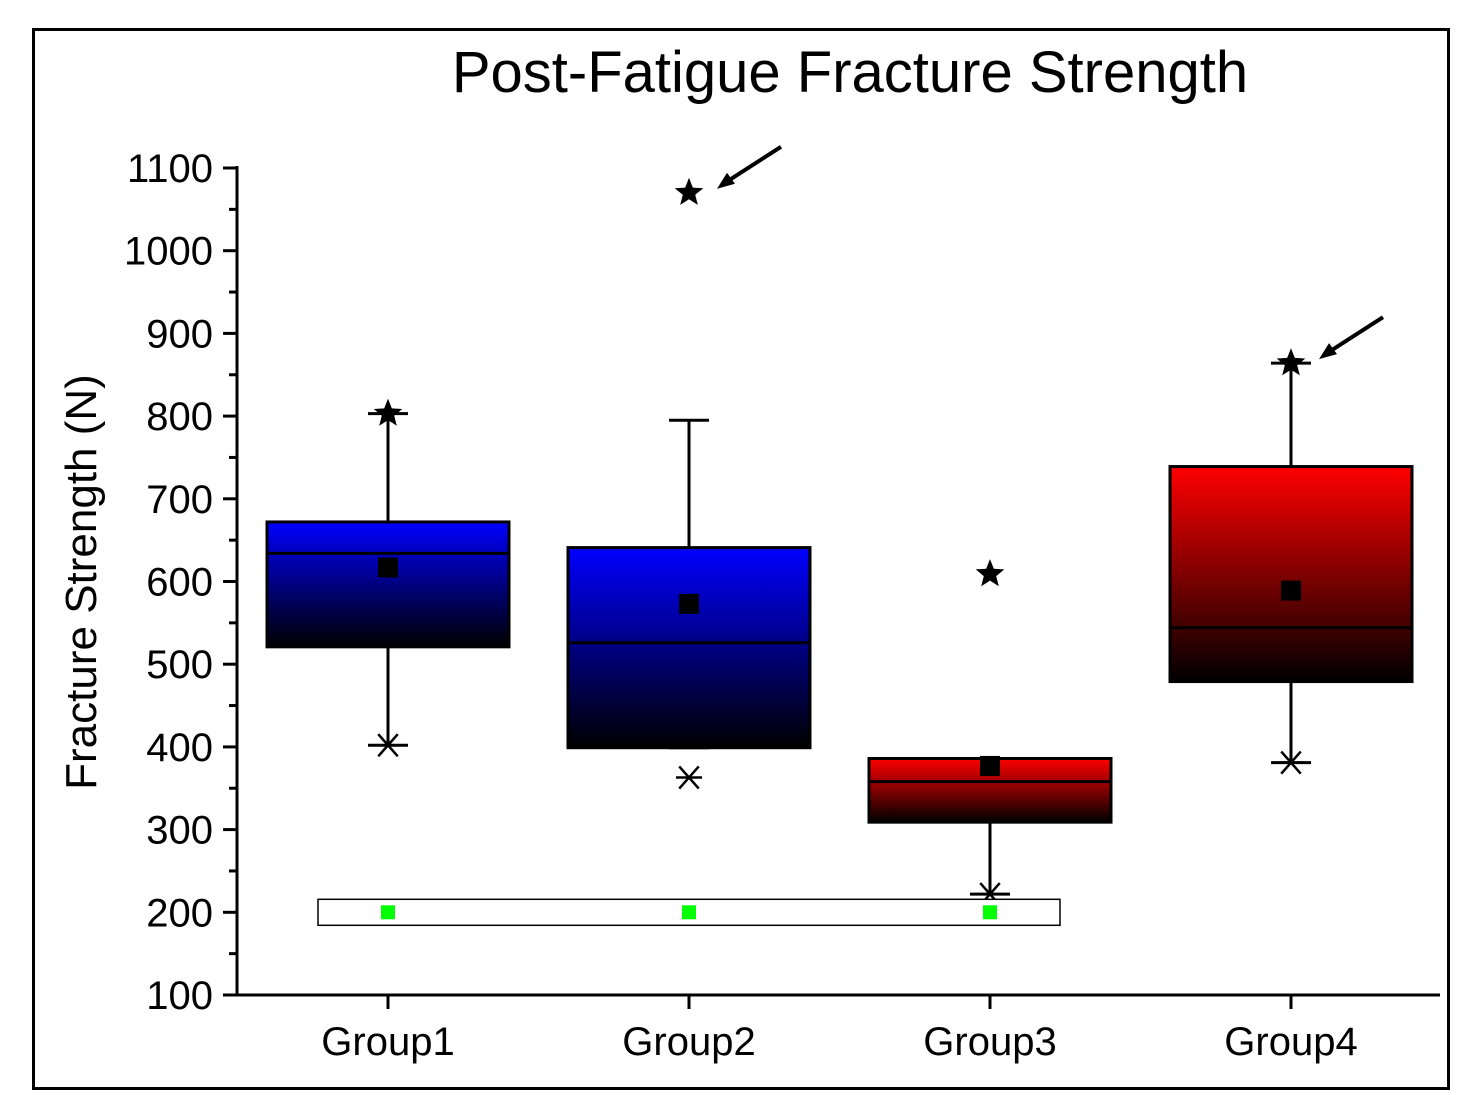  I want to click on y-ticks: 100 200 300 400 500 600 700 800 900 1000 1100, so click(180, 582).